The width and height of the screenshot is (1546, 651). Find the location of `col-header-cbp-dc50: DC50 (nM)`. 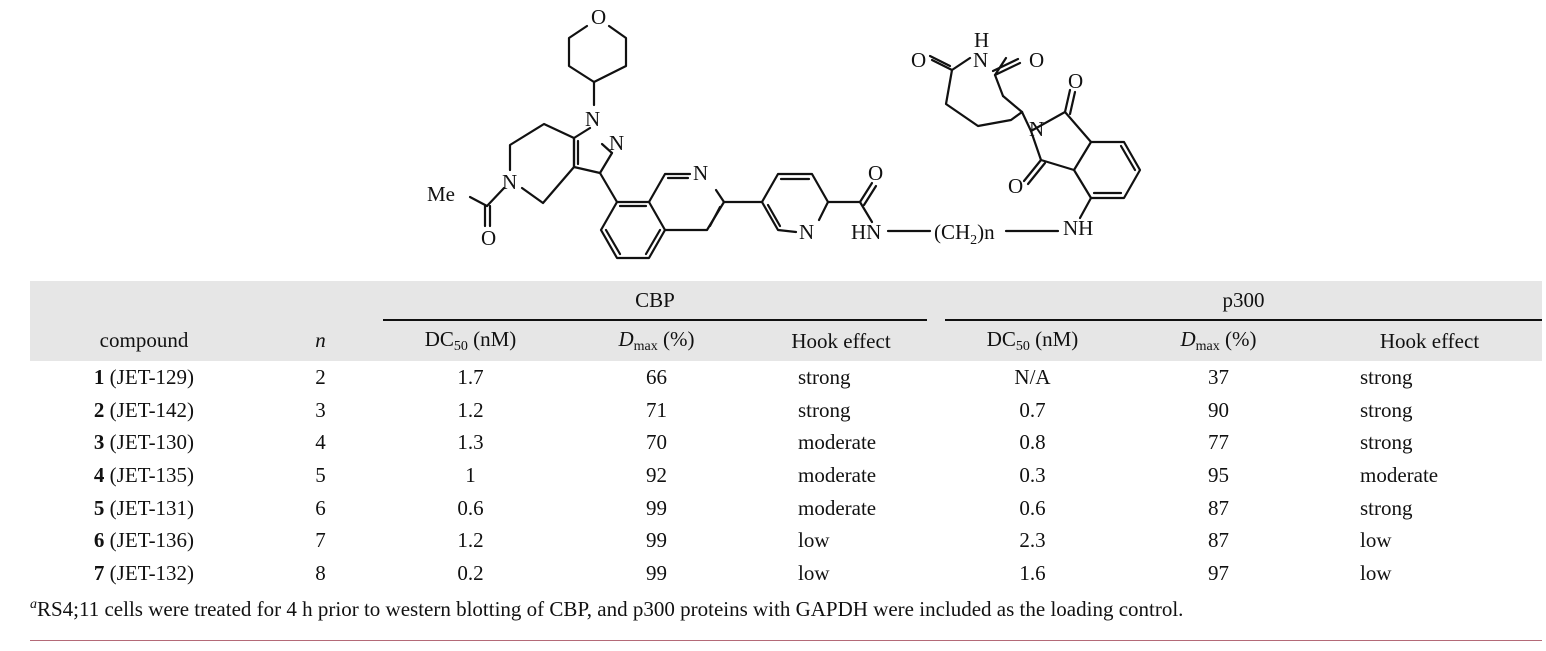

col-header-cbp-dc50: DC50 (nM) is located at coordinates (470, 340).